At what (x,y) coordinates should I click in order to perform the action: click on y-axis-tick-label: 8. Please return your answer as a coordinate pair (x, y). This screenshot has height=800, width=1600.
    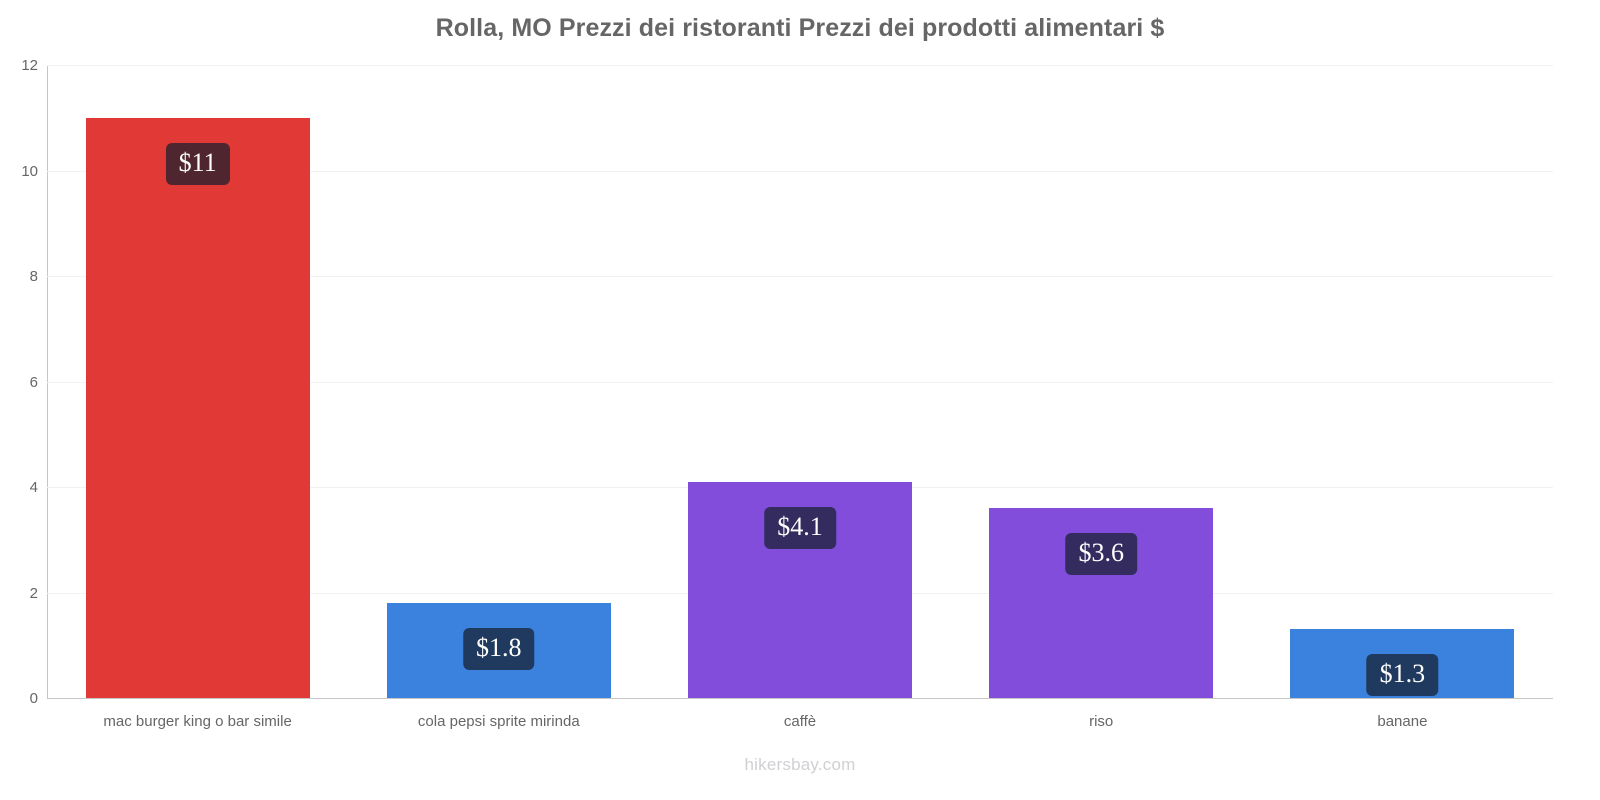
    Looking at the image, I should click on (33, 276).